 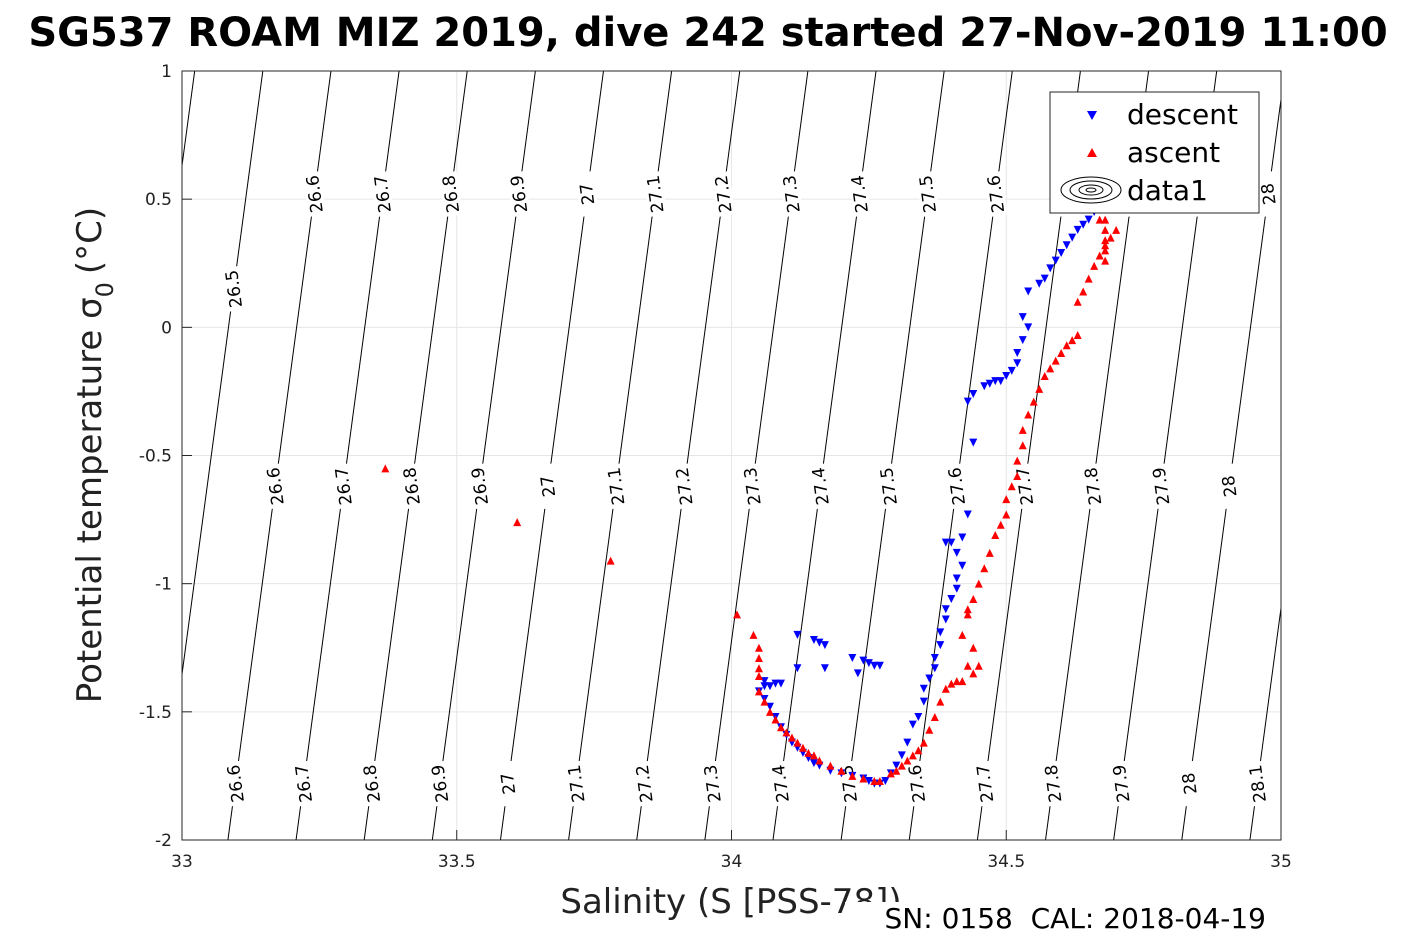 I want to click on legend-descent-marker, so click(x=1092, y=115).